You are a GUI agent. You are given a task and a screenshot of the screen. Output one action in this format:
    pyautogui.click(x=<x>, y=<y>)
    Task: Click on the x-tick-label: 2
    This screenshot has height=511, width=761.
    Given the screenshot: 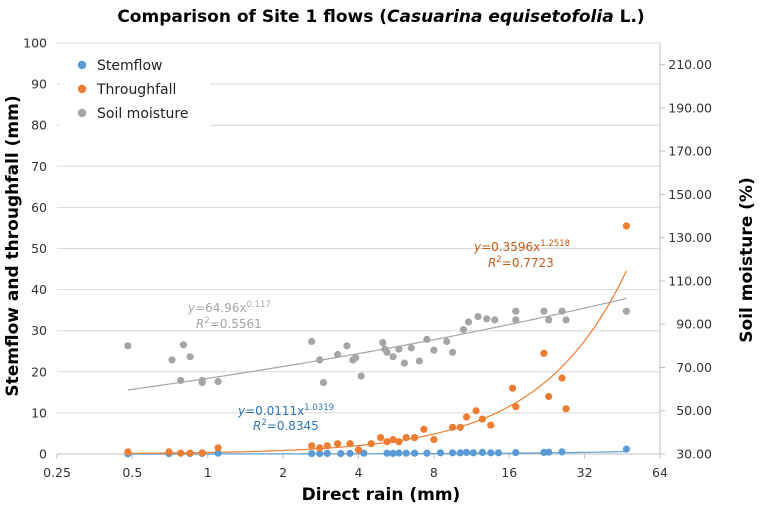 What is the action you would take?
    pyautogui.click(x=283, y=472)
    